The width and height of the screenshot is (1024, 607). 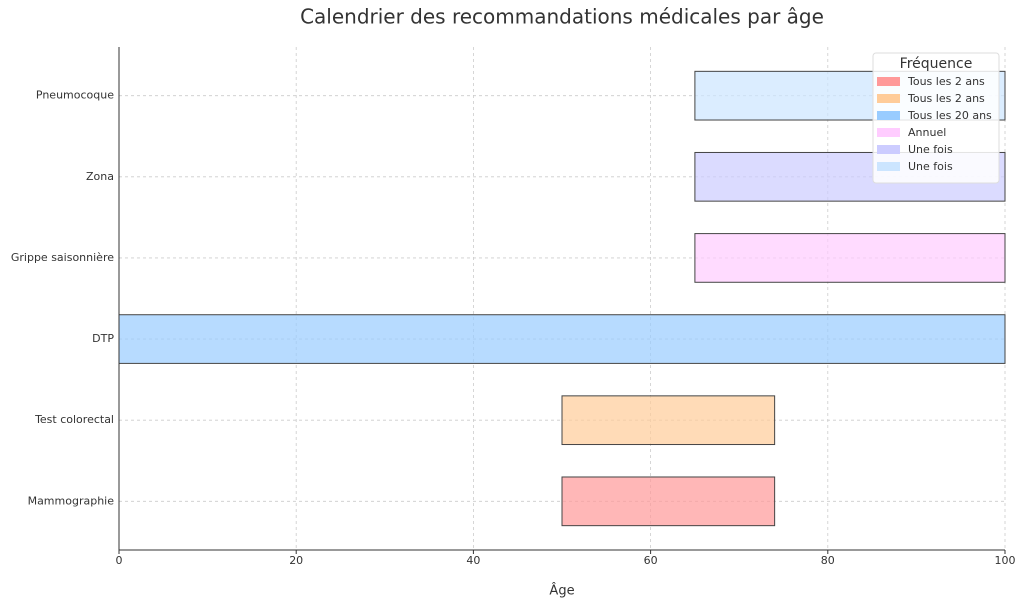 What do you see at coordinates (62, 257) in the screenshot?
I see `y-tick-label: Grippe saisonnière` at bounding box center [62, 257].